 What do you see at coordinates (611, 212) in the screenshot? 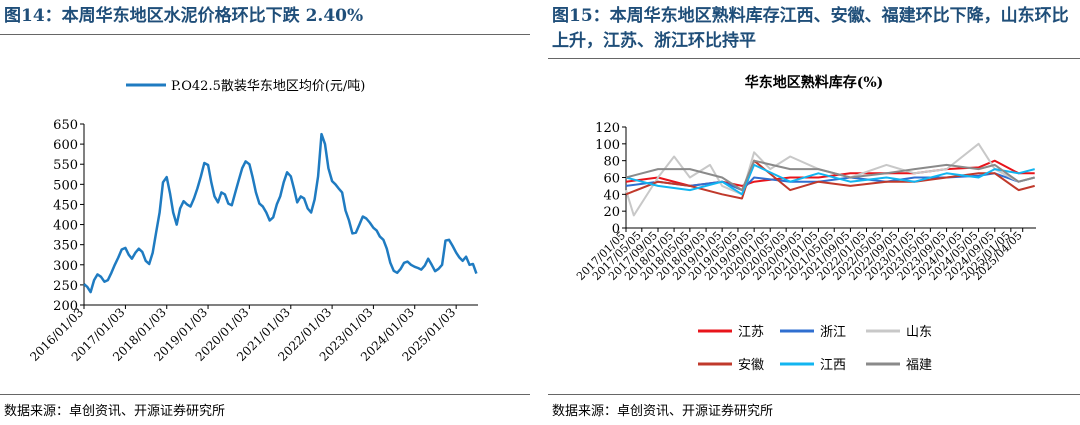
I see `y-tick-label: 20` at bounding box center [611, 212].